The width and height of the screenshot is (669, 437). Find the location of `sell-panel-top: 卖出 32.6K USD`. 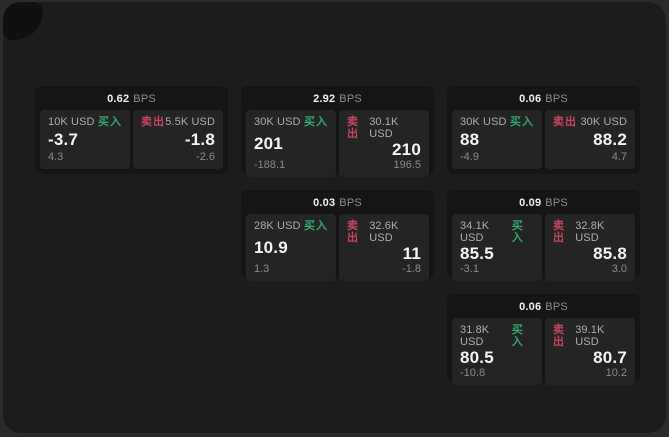

sell-panel-top: 卖出 32.6K USD is located at coordinates (384, 232).